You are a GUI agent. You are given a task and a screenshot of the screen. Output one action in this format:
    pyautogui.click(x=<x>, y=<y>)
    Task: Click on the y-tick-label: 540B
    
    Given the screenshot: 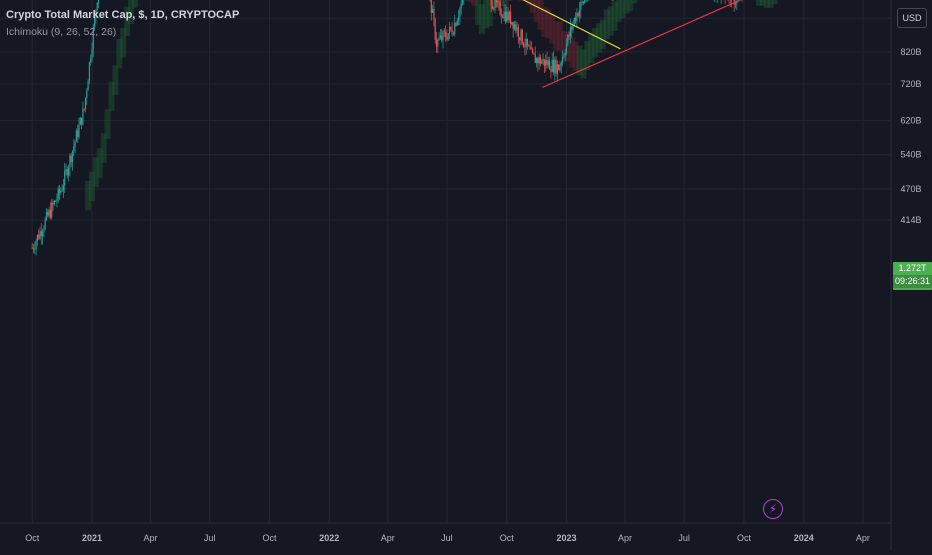 What is the action you would take?
    pyautogui.click(x=910, y=155)
    